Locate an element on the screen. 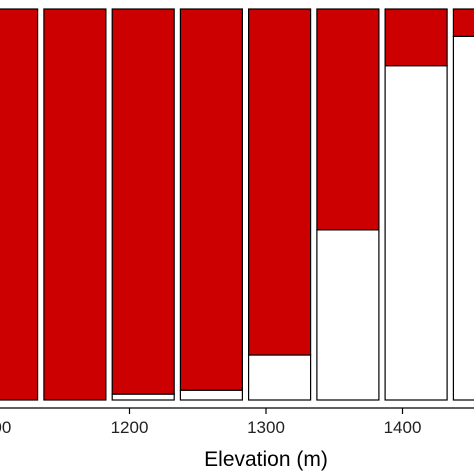 The image size is (474, 474). x-tick-label-0: 1100 is located at coordinates (5, 427).